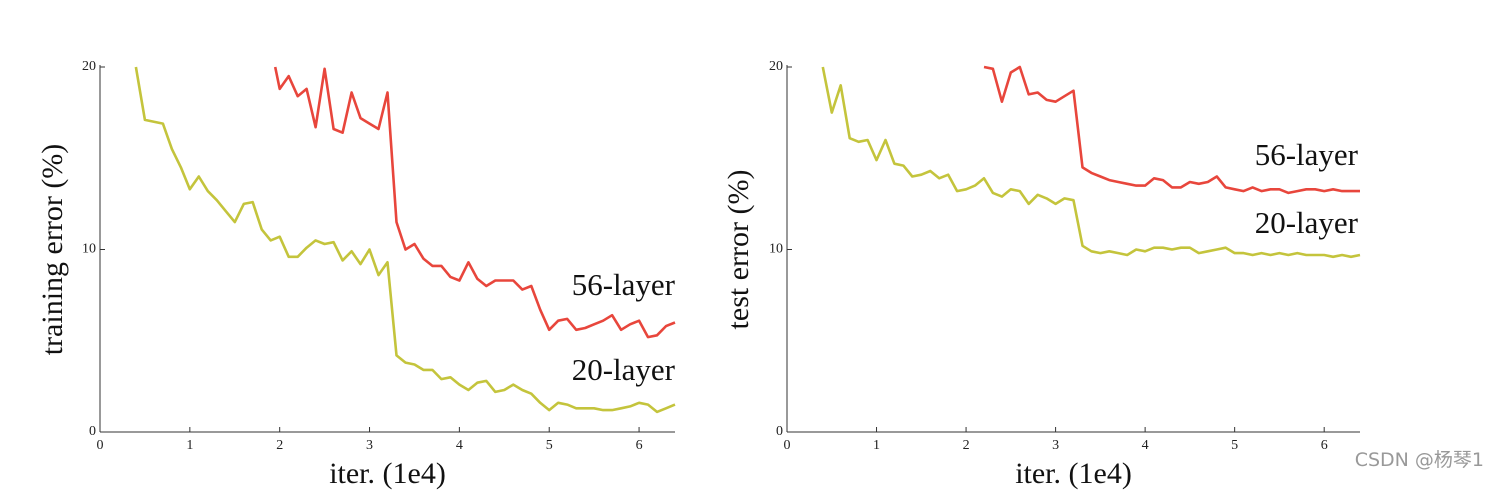 The height and width of the screenshot is (492, 1490). What do you see at coordinates (52, 250) in the screenshot?
I see `y-axis-label: training error (%)` at bounding box center [52, 250].